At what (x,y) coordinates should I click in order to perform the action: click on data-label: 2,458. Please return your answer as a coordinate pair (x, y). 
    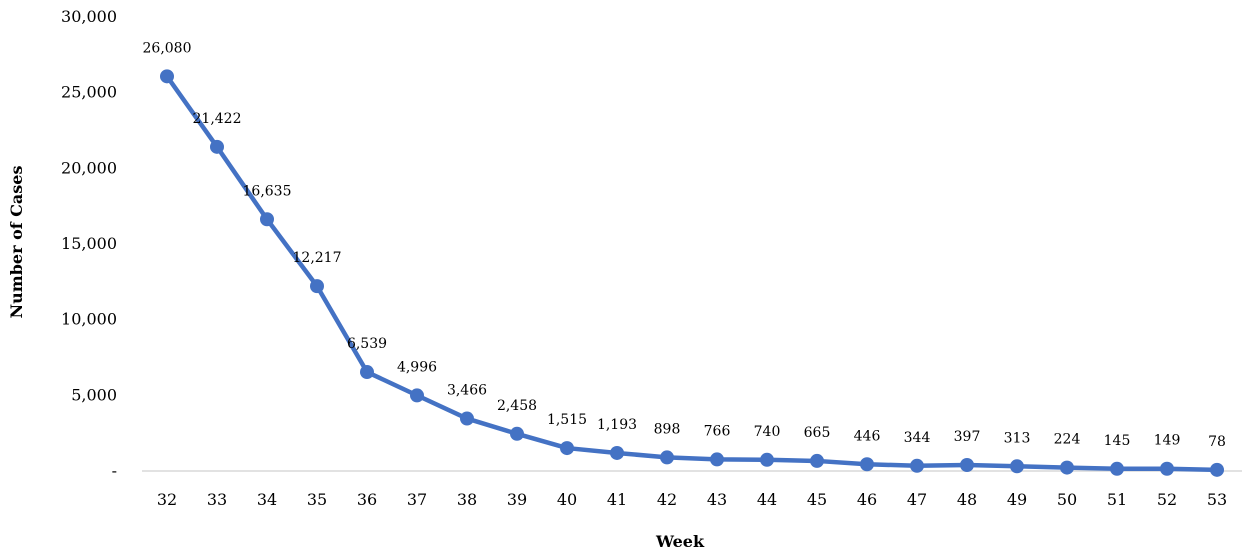
    Looking at the image, I should click on (517, 406).